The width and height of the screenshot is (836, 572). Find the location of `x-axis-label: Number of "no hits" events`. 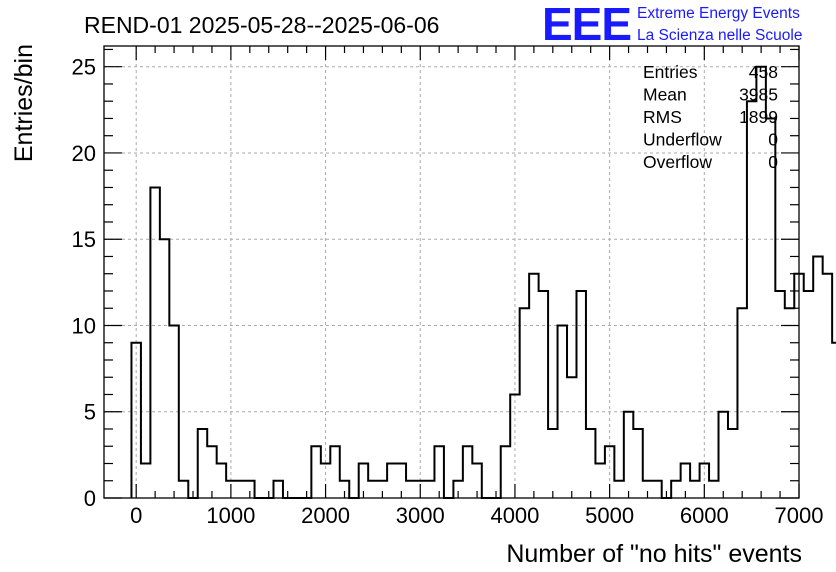

x-axis-label: Number of "no hits" events is located at coordinates (654, 554).